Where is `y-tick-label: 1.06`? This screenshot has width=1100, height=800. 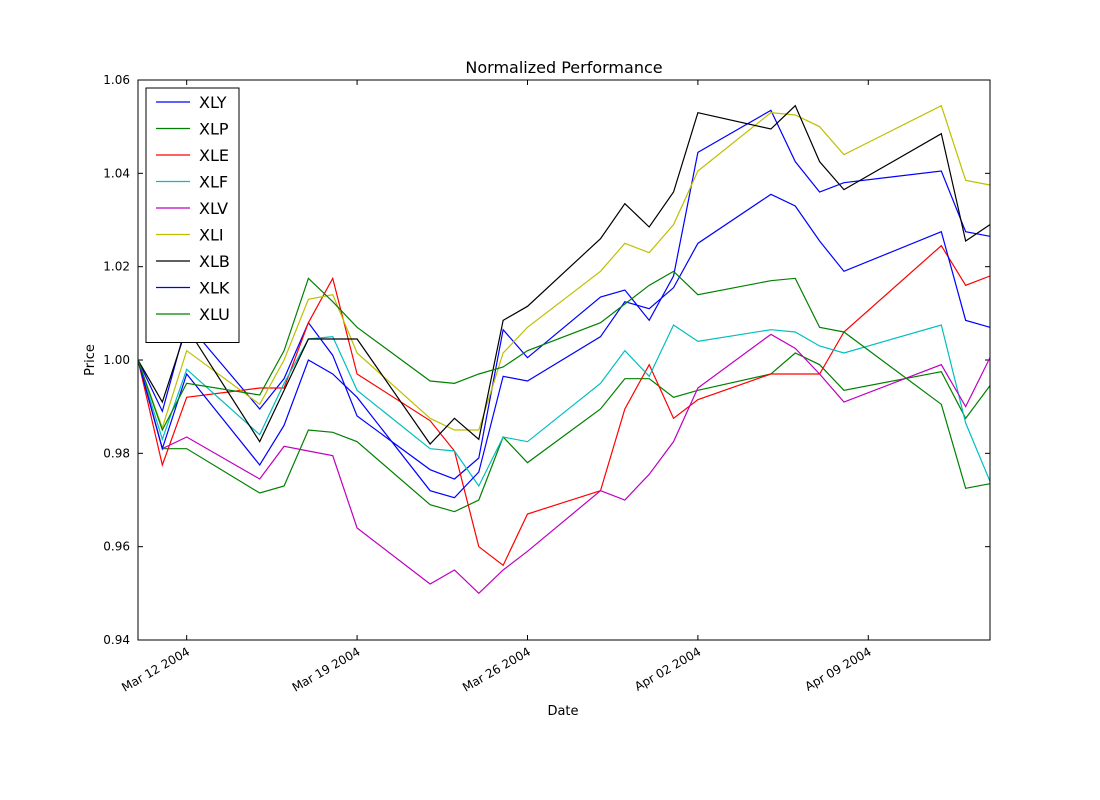 y-tick-label: 1.06 is located at coordinates (116, 80).